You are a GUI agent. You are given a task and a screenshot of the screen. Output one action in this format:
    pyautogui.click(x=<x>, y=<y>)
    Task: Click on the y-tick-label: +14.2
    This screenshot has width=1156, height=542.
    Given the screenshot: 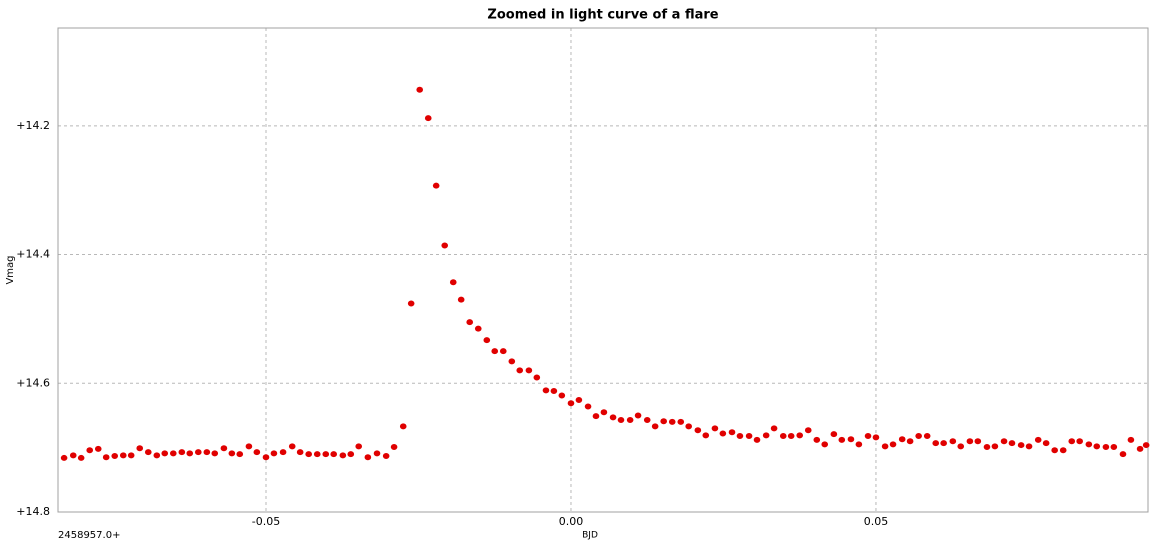 What is the action you would take?
    pyautogui.click(x=33, y=125)
    